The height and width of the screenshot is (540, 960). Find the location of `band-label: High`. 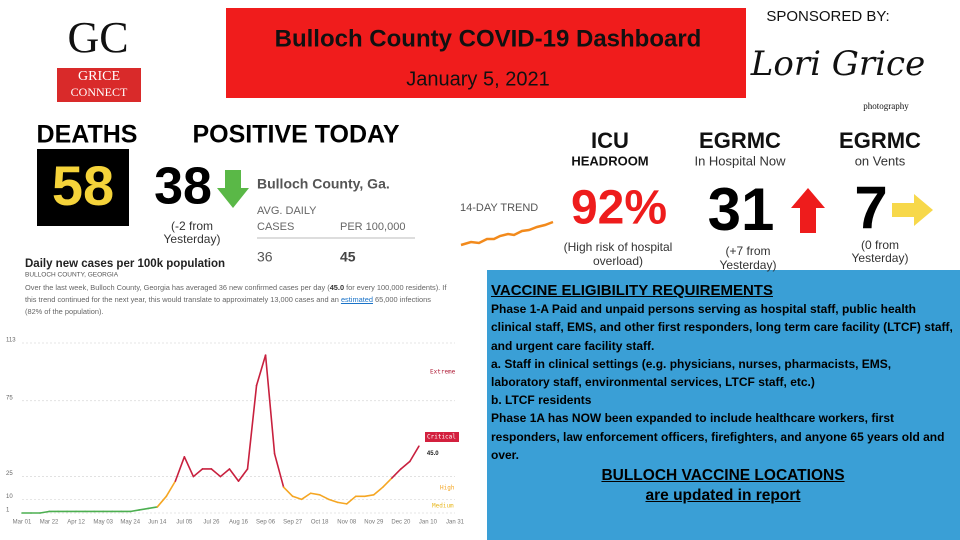

band-label: High is located at coordinates (447, 488).